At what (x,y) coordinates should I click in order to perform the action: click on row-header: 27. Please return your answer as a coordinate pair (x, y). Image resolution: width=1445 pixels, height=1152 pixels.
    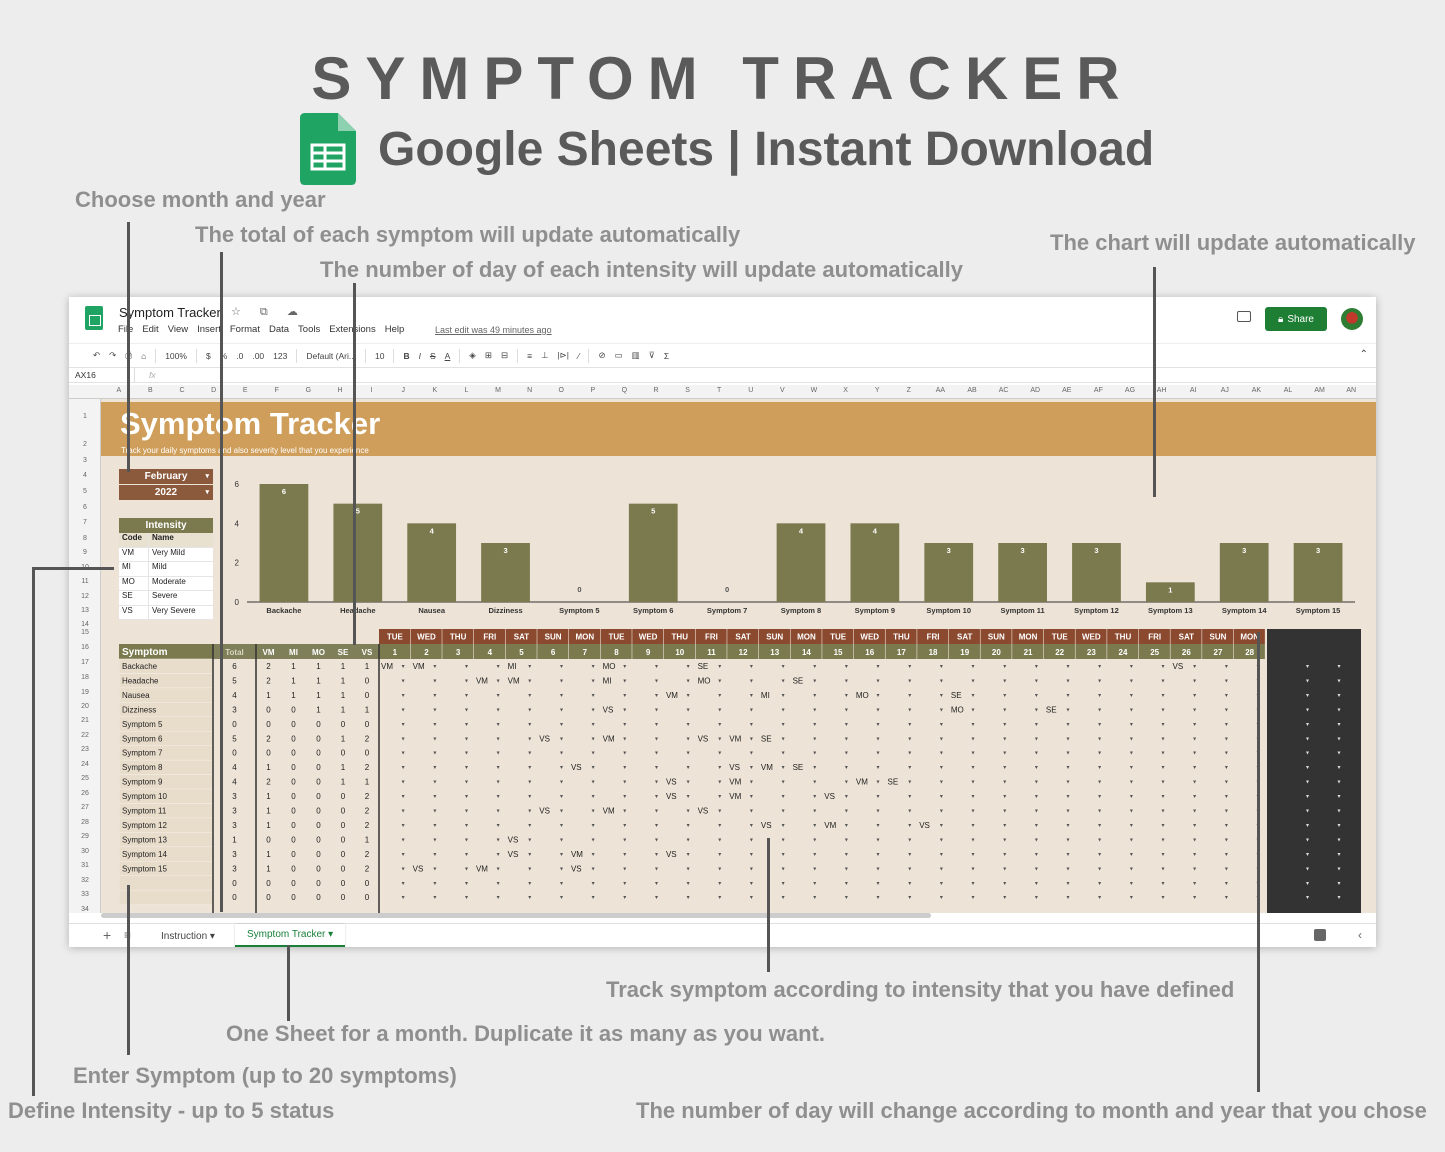
    Looking at the image, I should click on (85, 807).